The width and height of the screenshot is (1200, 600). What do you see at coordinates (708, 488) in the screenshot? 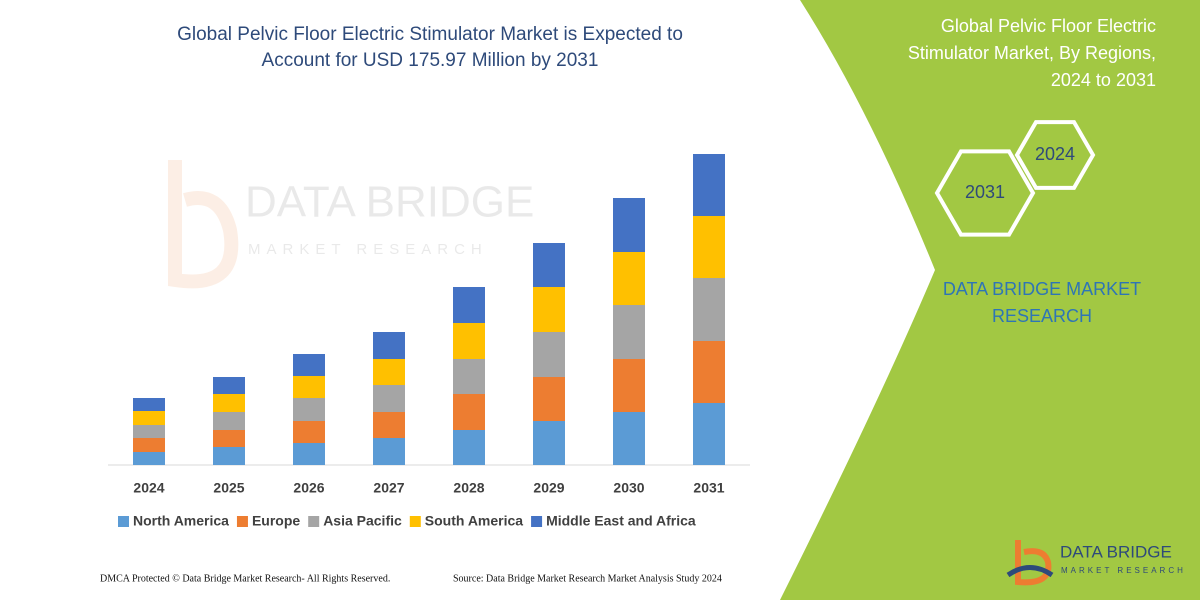
I see `x-tick-label: 2031` at bounding box center [708, 488].